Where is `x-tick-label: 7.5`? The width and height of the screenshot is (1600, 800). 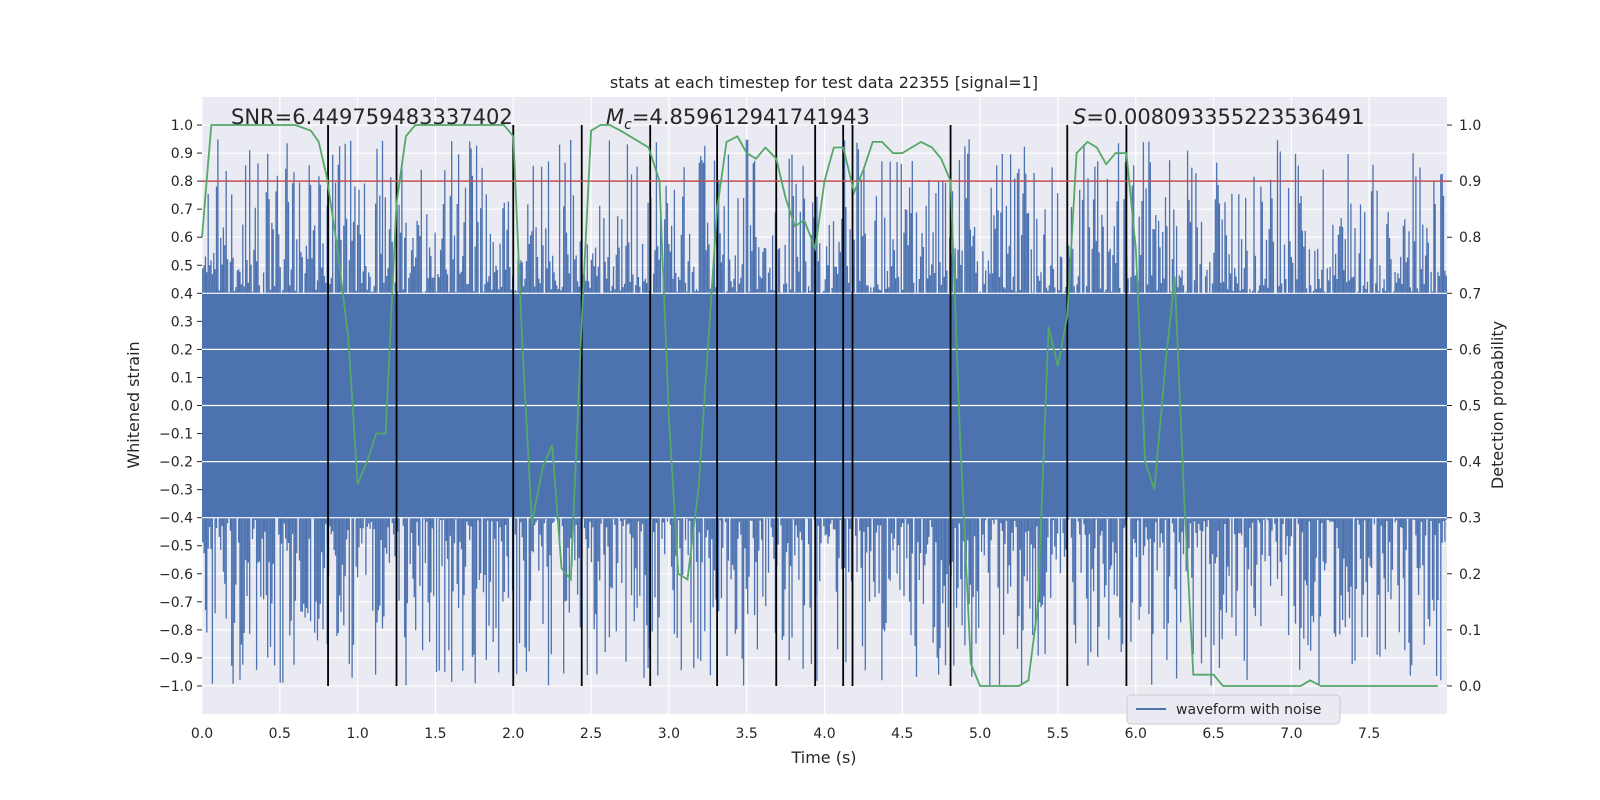 x-tick-label: 7.5 is located at coordinates (1369, 734).